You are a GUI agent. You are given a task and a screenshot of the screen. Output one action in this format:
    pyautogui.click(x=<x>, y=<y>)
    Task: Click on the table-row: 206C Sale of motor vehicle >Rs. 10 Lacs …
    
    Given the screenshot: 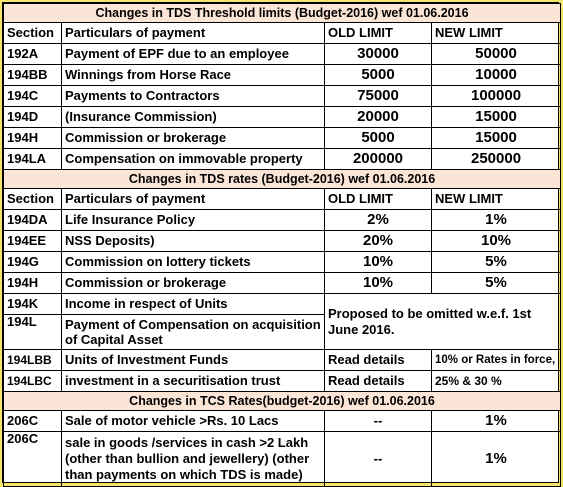 What is the action you would take?
    pyautogui.click(x=282, y=421)
    